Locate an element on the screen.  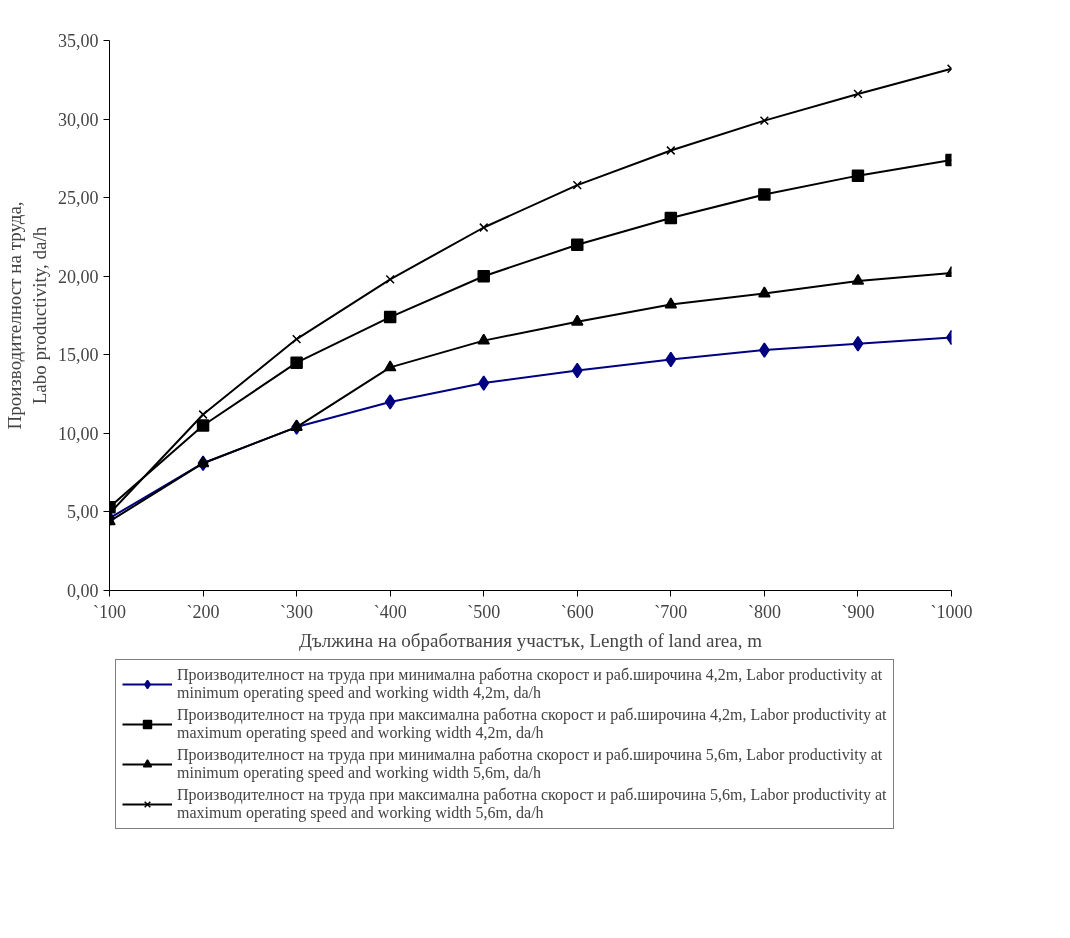
x-tick-label: `200 is located at coordinates (203, 611).